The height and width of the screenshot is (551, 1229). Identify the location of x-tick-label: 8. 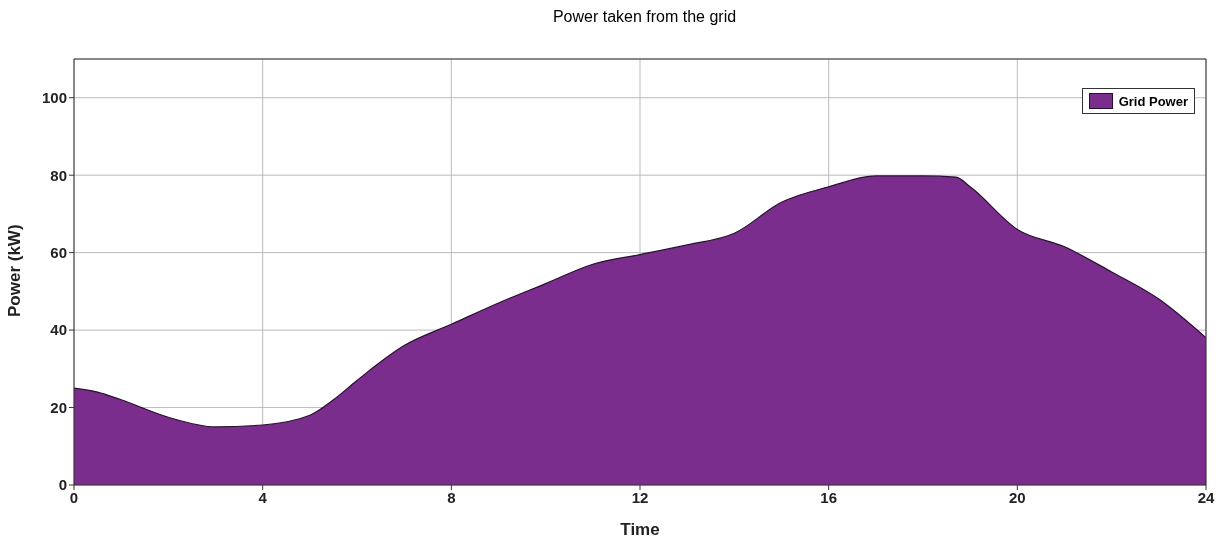
(451, 497).